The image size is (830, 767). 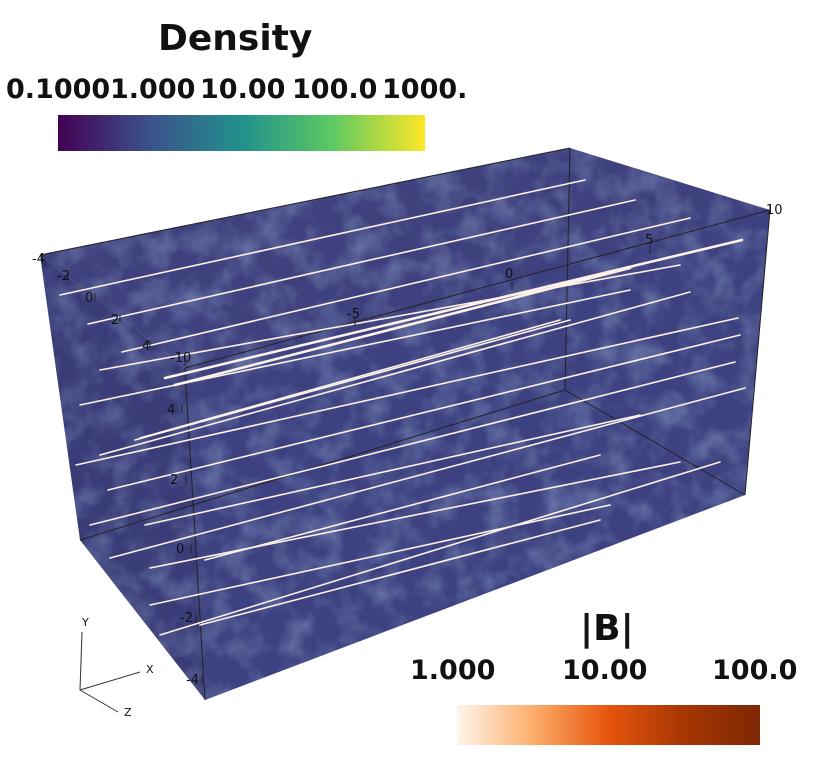 I want to click on density-tick-label: 1.000, so click(x=153, y=89).